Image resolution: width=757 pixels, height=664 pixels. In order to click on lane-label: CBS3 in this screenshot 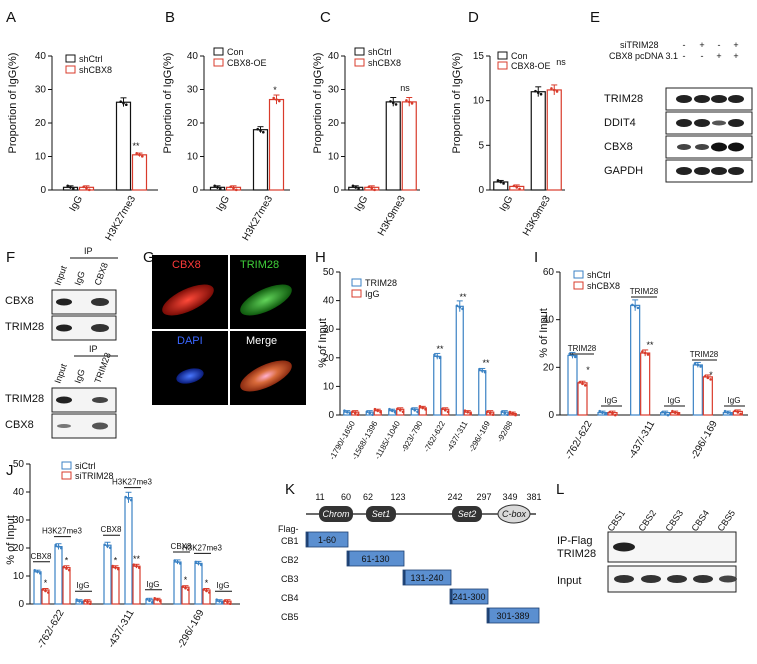, I will do `click(674, 520)`.